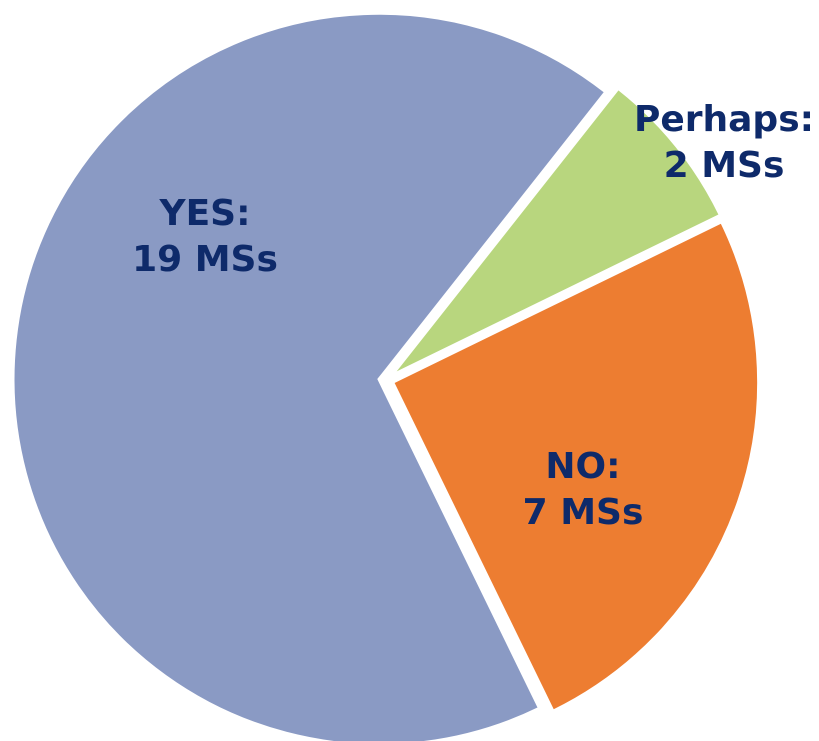  What do you see at coordinates (724, 165) in the screenshot?
I see `slice-value-label: 2 MSs` at bounding box center [724, 165].